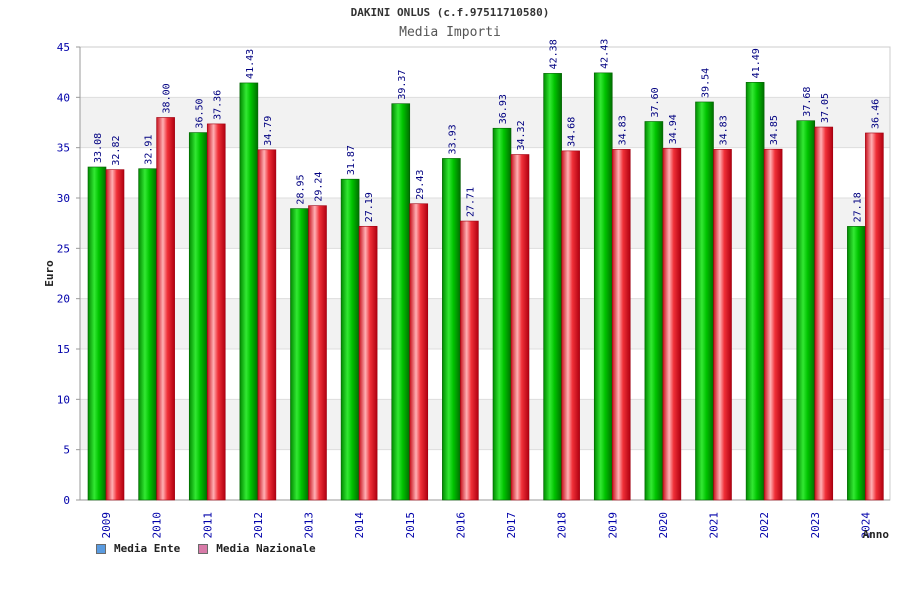 This screenshot has width=900, height=600. I want to click on bar-media-ente-2010, so click(147, 334).